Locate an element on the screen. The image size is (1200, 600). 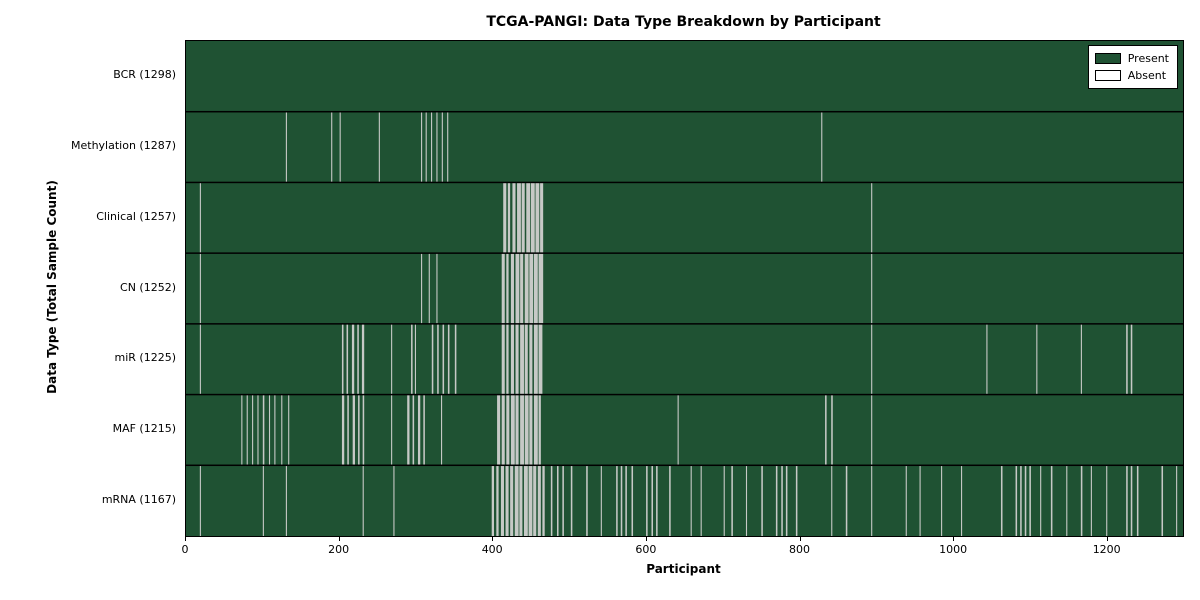
x-tick-label: 400 is located at coordinates (492, 549).